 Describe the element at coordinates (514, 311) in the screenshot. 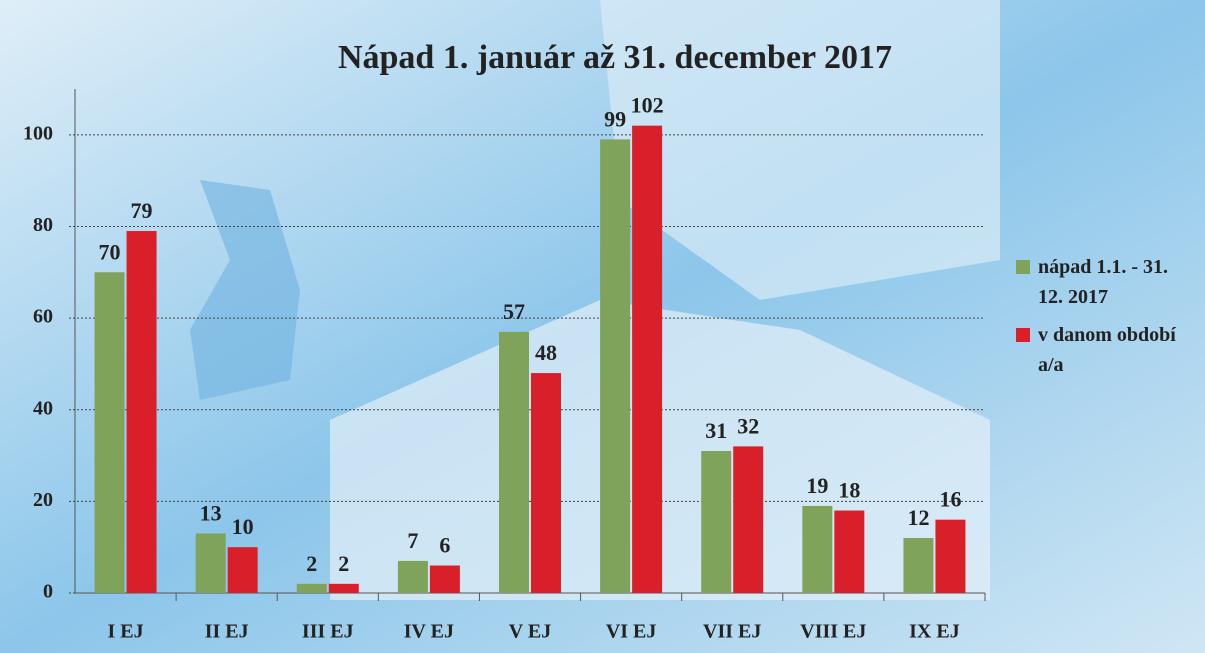

I see `value-label: 57` at that location.